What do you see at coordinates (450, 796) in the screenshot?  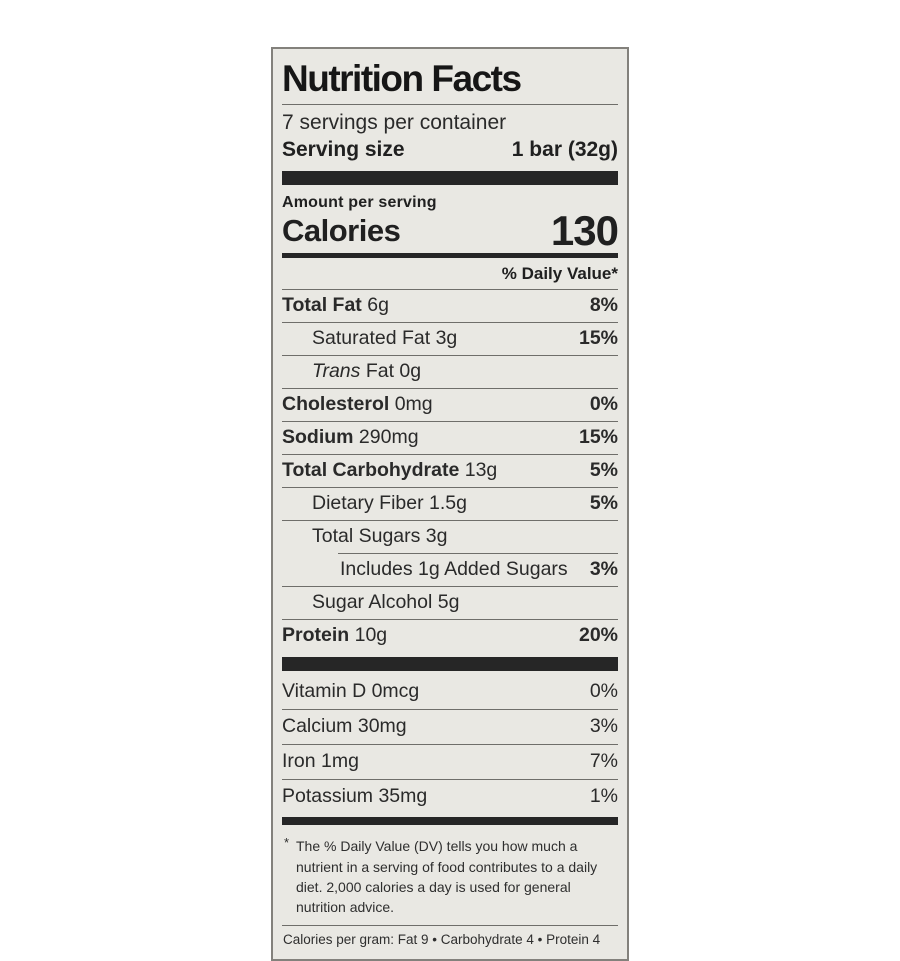 I see `vitamin-row-potassium: Potassium 35mg 1%` at bounding box center [450, 796].